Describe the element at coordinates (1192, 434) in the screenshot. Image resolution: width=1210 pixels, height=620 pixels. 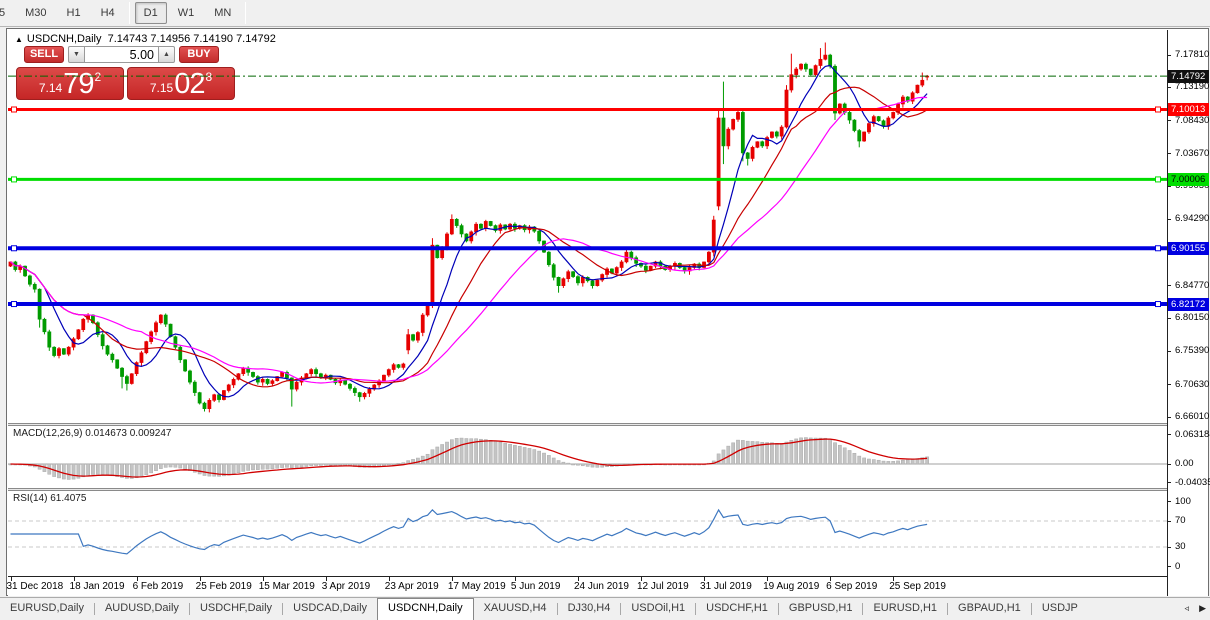
I see `axis-price-label: 0.063184` at that location.